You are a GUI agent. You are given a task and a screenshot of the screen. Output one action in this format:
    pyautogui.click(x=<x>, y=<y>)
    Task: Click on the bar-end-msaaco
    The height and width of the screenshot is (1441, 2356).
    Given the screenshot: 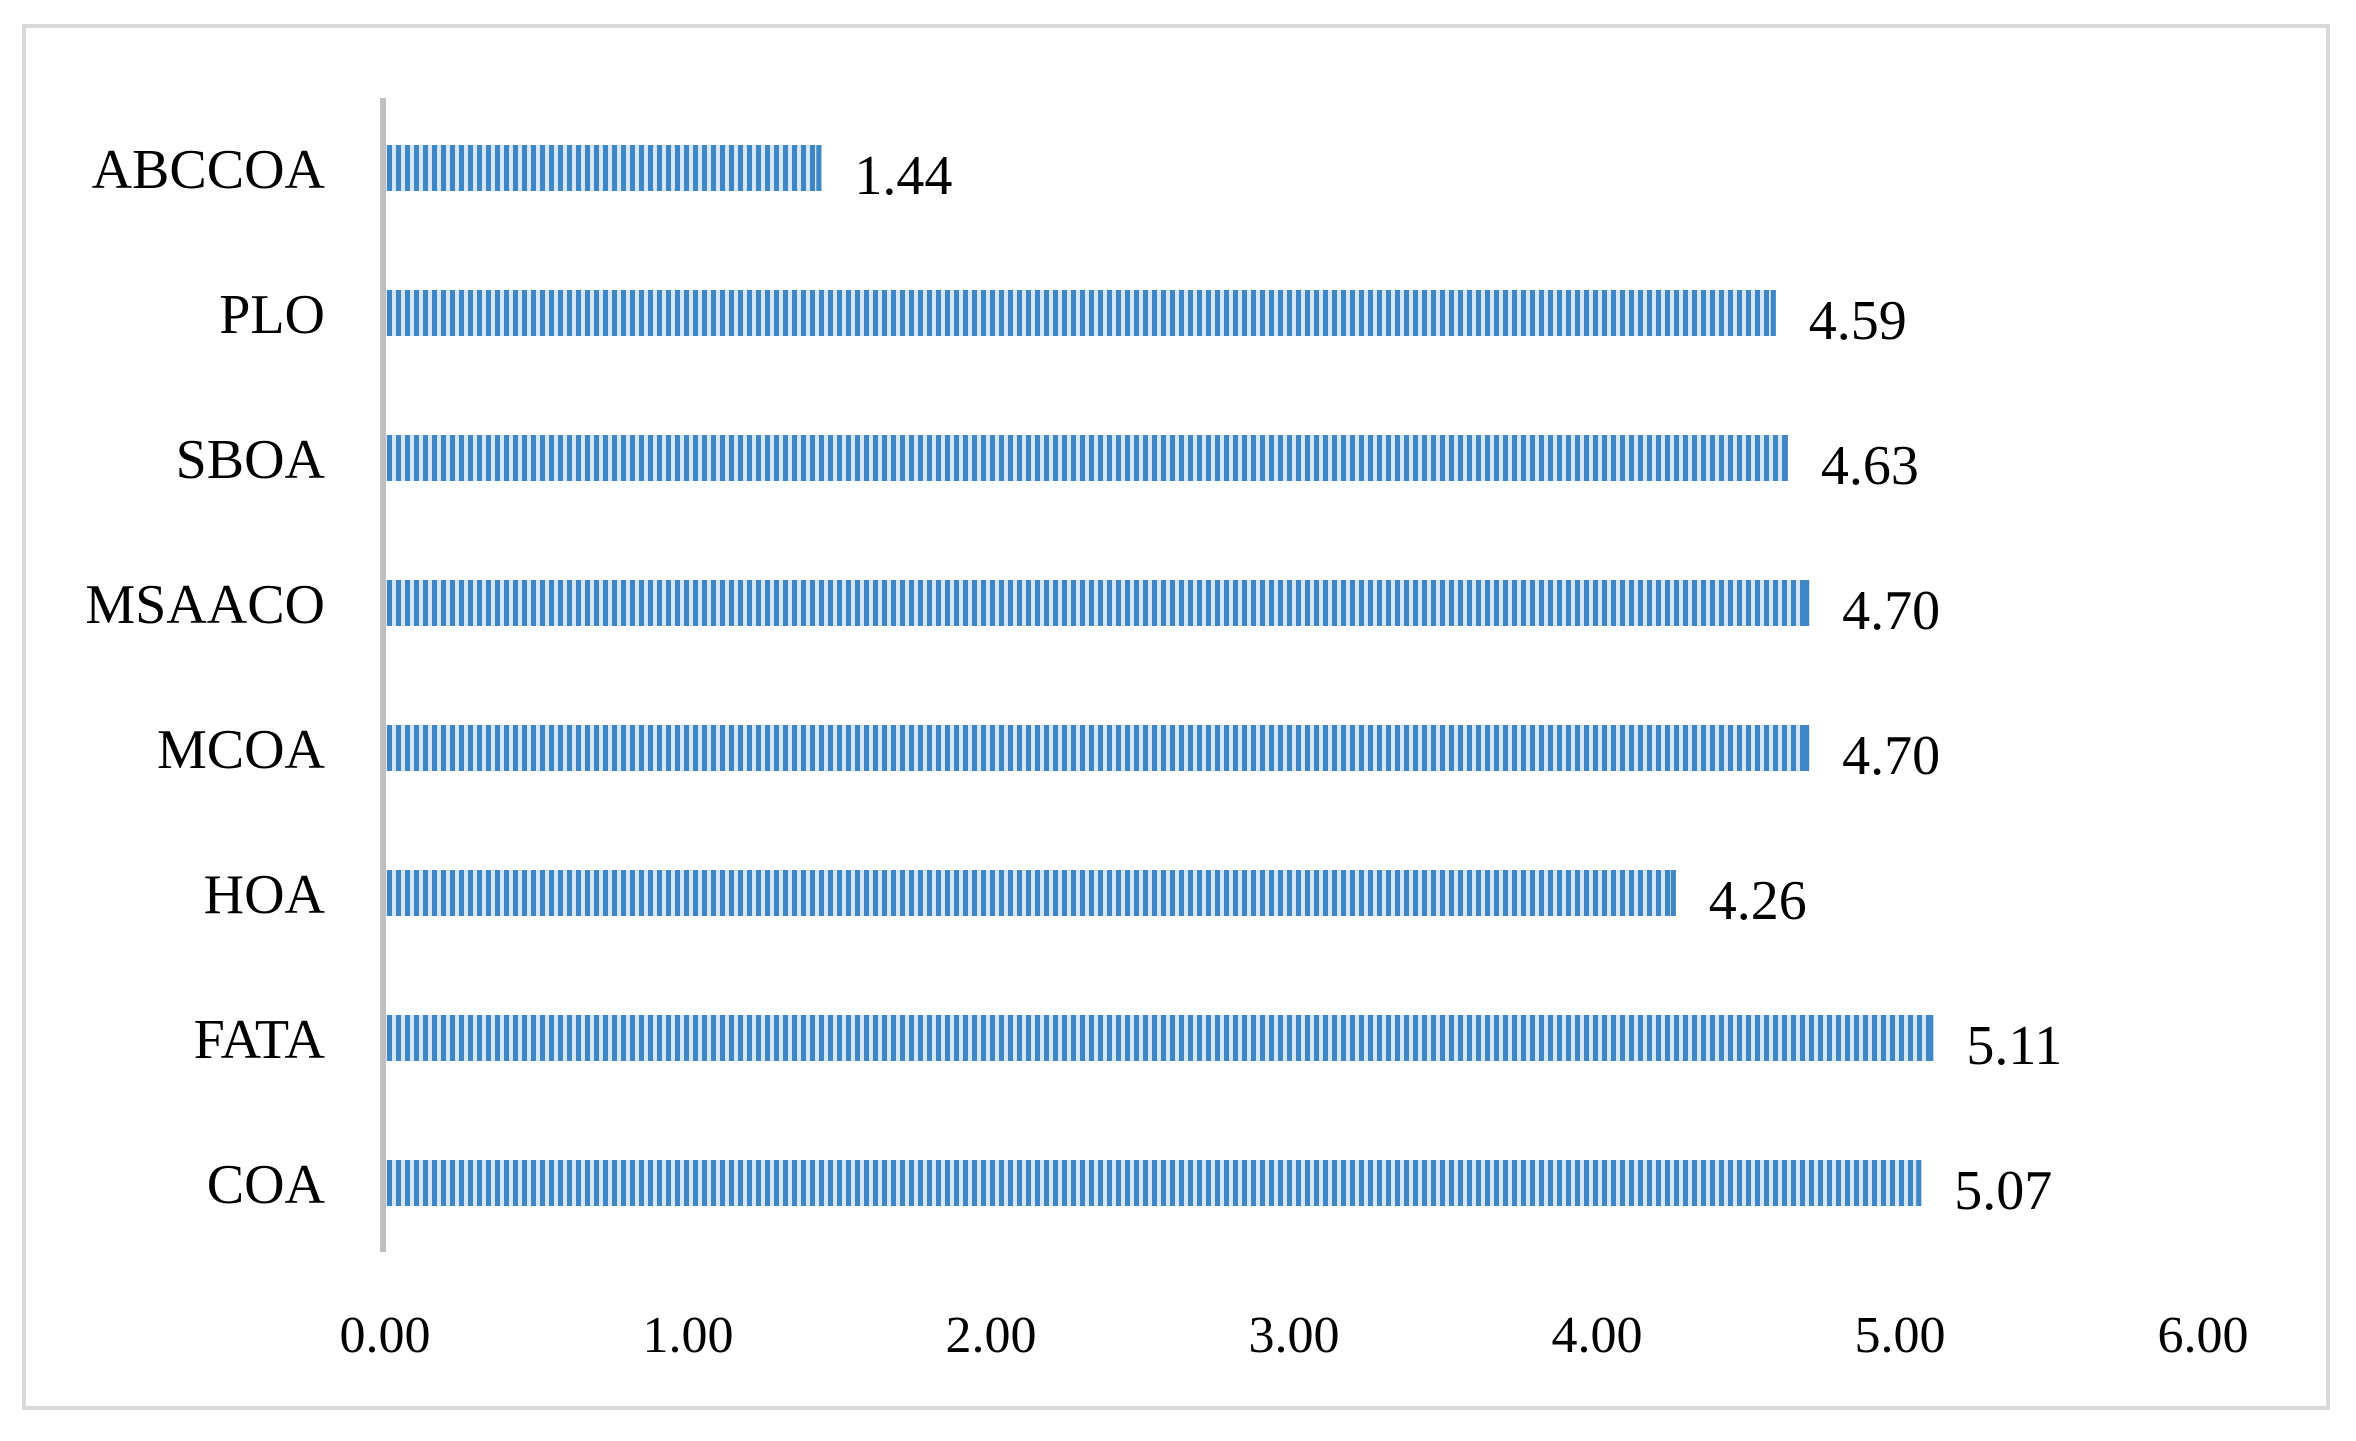 What is the action you would take?
    pyautogui.click(x=1807, y=603)
    